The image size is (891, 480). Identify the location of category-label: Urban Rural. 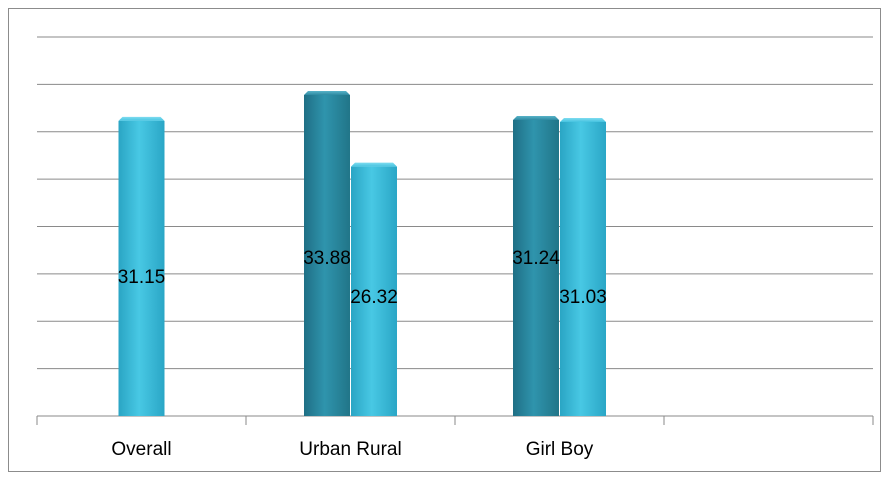
(350, 449).